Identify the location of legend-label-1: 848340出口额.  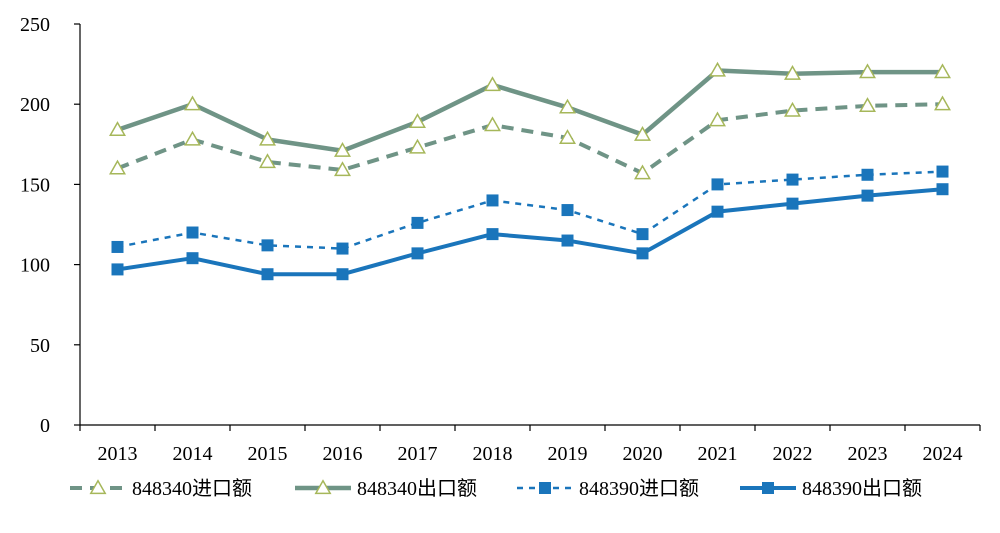
(417, 488).